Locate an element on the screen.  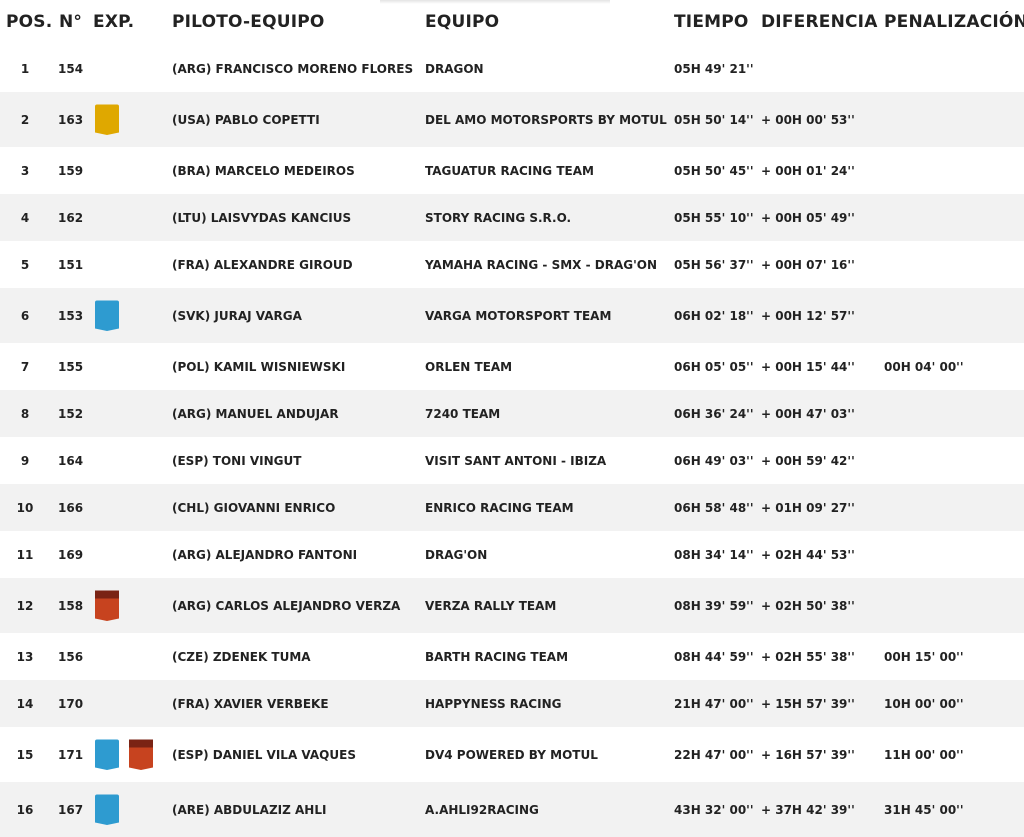
cell-equipo: BARTH RACING TEAM is located at coordinates (497, 656).